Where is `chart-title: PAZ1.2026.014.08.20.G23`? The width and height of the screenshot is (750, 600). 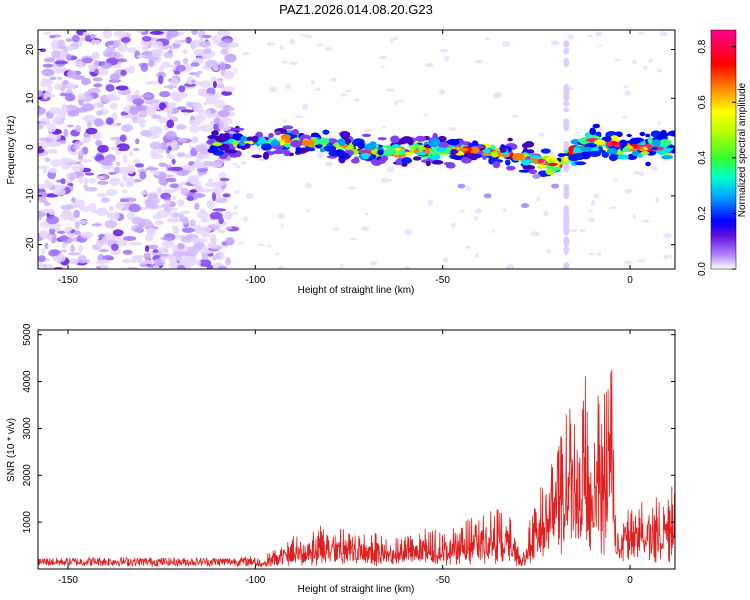
chart-title: PAZ1.2026.014.08.20.G23 is located at coordinates (356, 9).